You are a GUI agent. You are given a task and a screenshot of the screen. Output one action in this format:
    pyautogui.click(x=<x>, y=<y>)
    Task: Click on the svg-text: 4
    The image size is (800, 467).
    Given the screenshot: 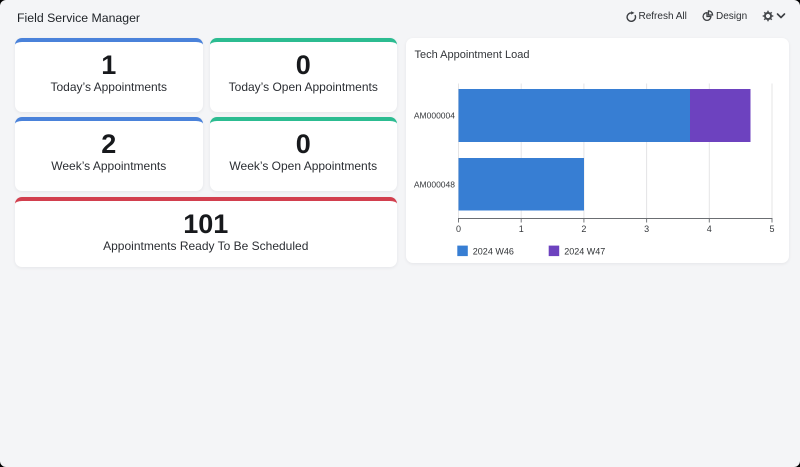 What is the action you would take?
    pyautogui.click(x=709, y=229)
    